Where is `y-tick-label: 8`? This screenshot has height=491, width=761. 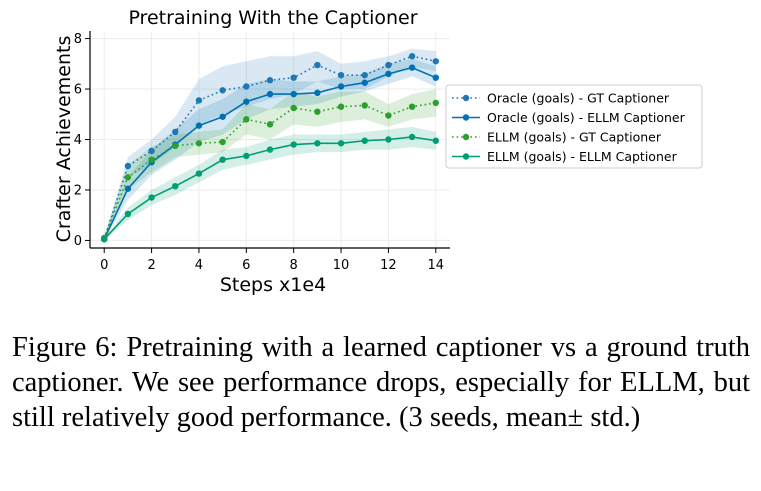
y-tick-label: 8 is located at coordinates (78, 39).